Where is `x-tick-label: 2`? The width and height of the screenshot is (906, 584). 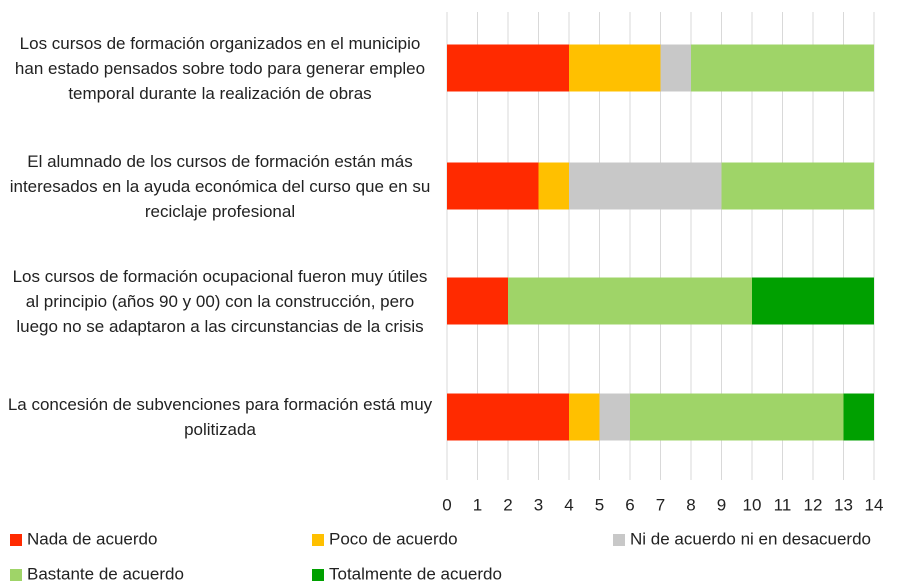
x-tick-label: 2 is located at coordinates (507, 504).